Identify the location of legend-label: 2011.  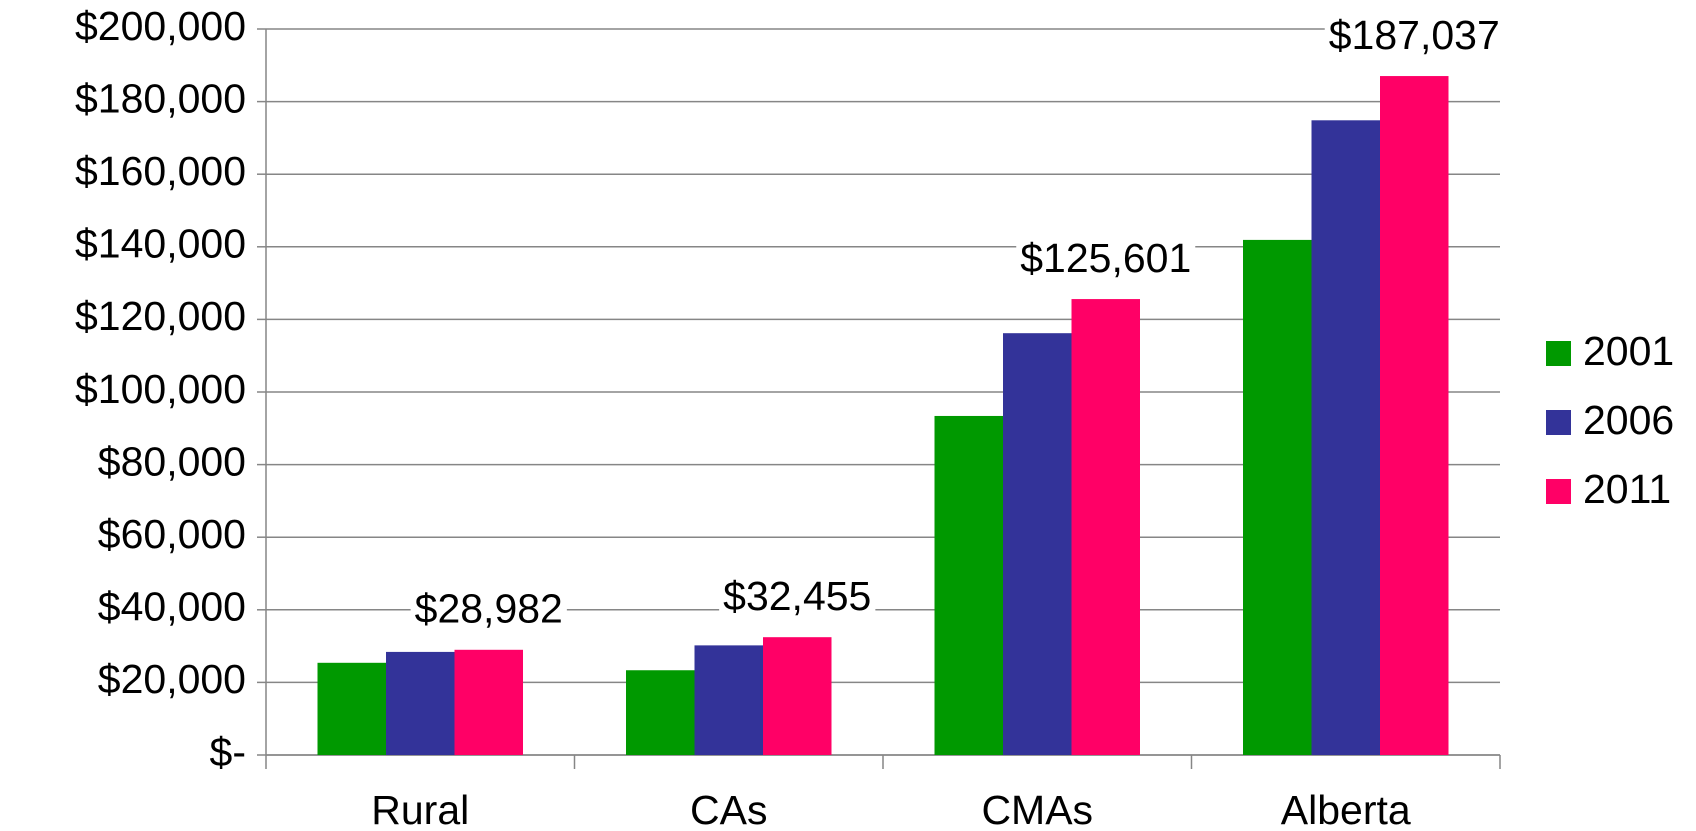
(1627, 489).